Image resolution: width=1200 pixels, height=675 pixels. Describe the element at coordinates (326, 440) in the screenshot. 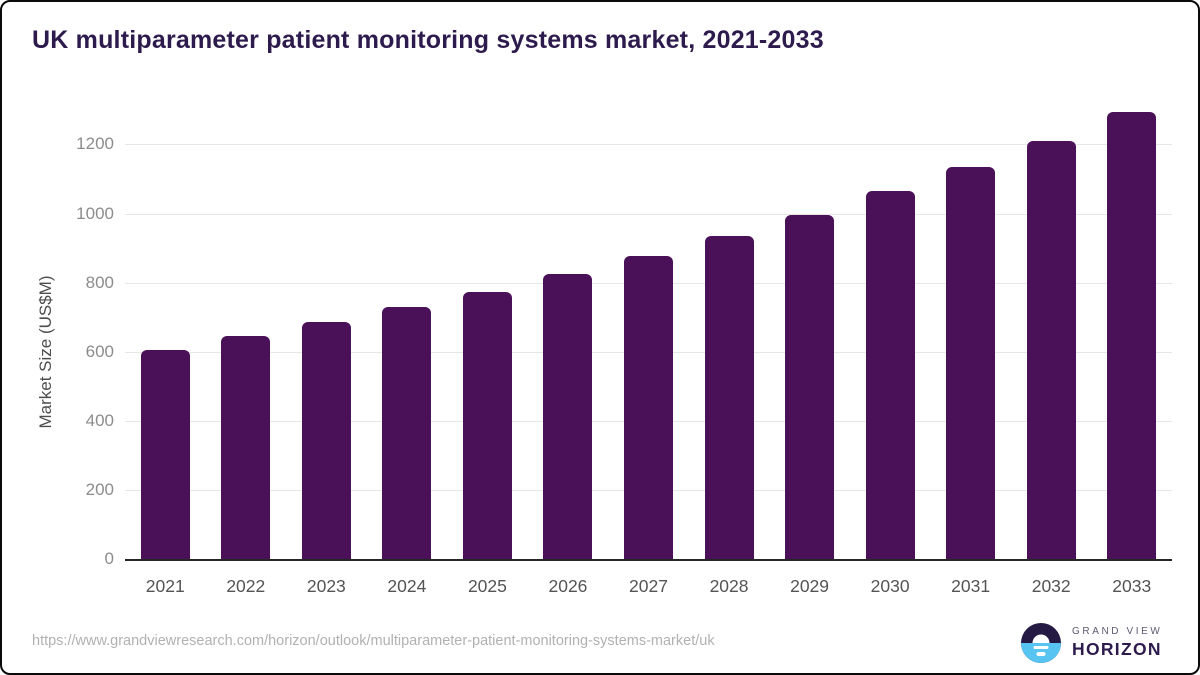

I see `bar-2023` at that location.